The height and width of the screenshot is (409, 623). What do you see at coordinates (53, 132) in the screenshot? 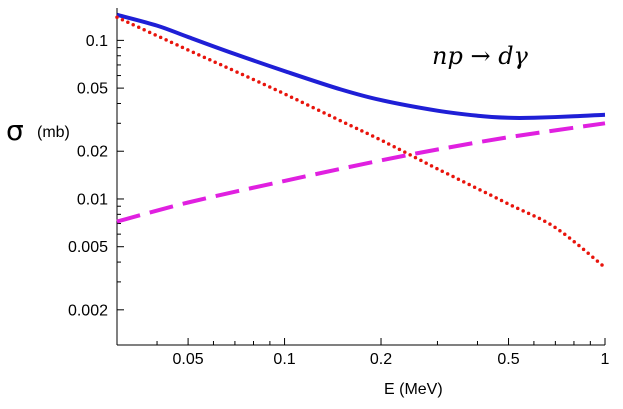
I see `y-axis-unit: (mb)` at bounding box center [53, 132].